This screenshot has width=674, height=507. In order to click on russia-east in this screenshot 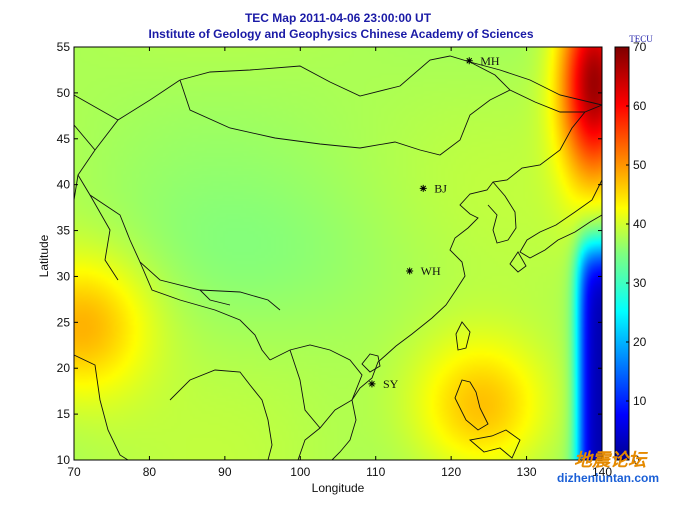, I will do `click(535, 83)`.